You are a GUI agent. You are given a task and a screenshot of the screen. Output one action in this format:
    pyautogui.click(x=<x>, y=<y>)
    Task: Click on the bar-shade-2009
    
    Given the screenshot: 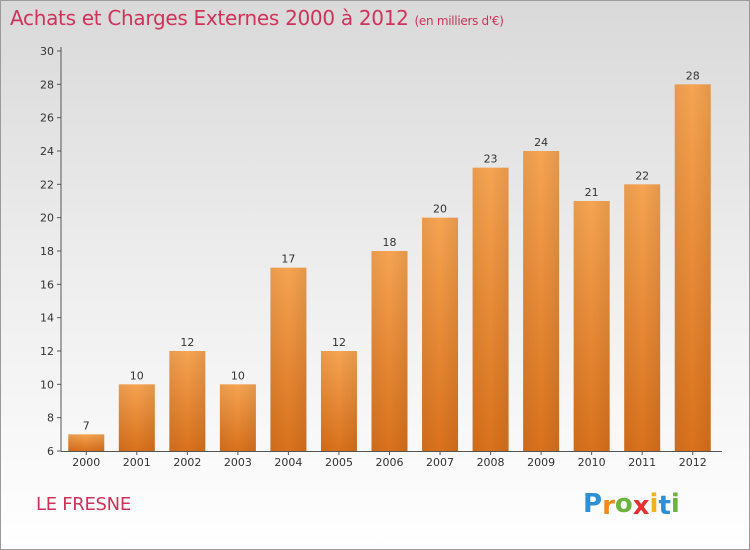 What is the action you would take?
    pyautogui.click(x=541, y=301)
    